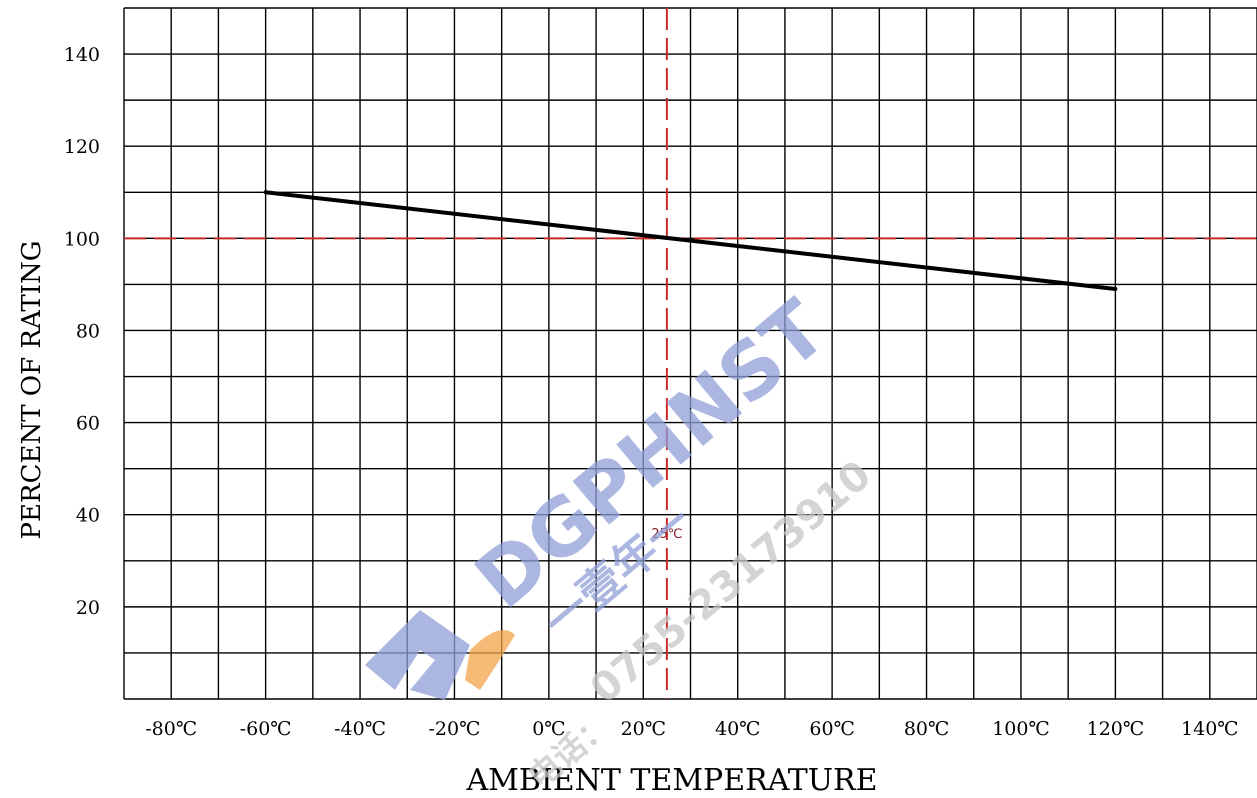 This screenshot has width=1257, height=798. Describe the element at coordinates (490, 660) in the screenshot. I see `watermark-mark-orange` at that location.